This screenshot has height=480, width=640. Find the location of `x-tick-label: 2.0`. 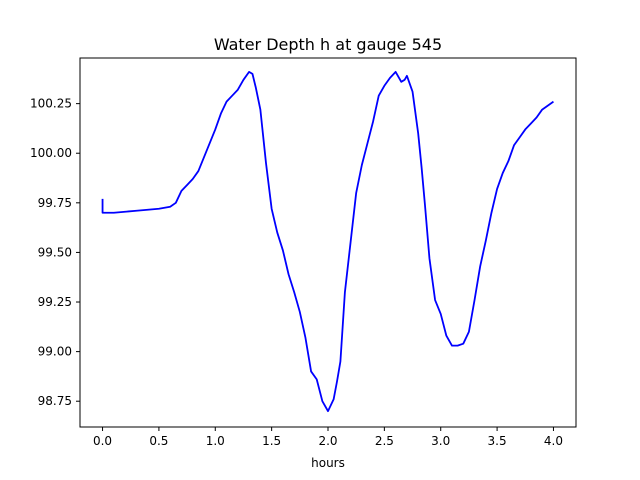

x-tick-label: 2.0 is located at coordinates (327, 441).